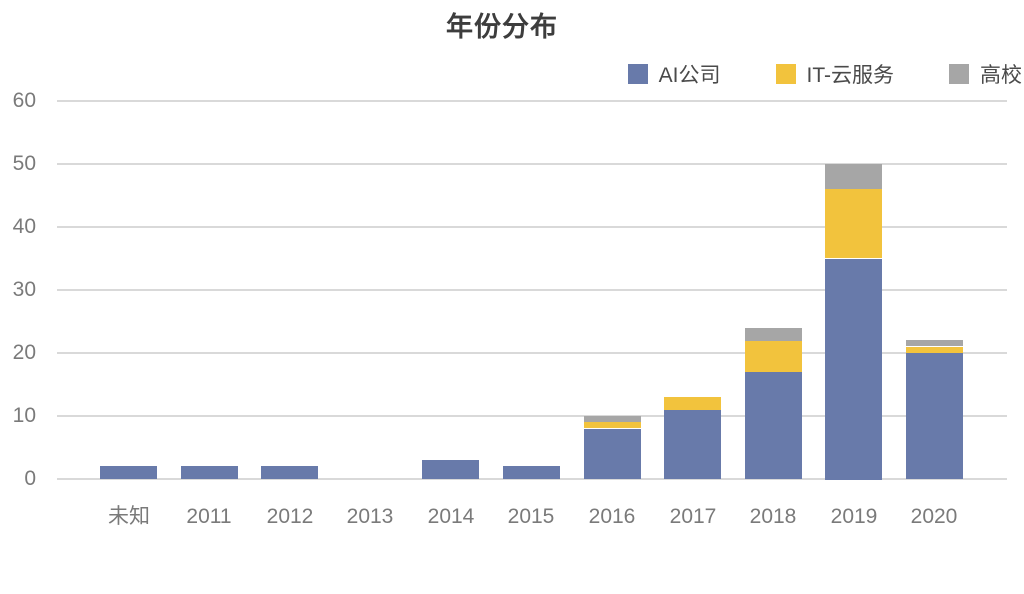  Describe the element at coordinates (934, 516) in the screenshot. I see `x-axis-label: 2020` at that location.